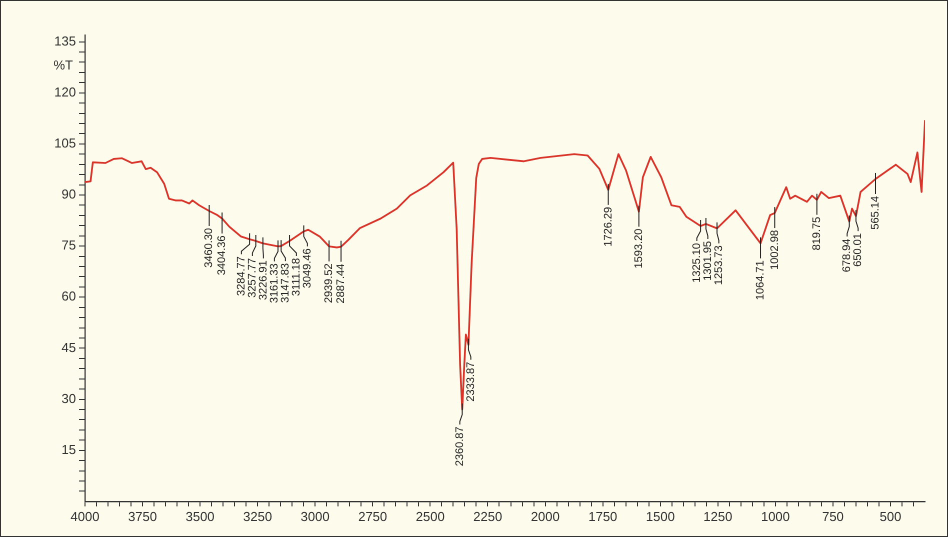 The height and width of the screenshot is (537, 948). Describe the element at coordinates (487, 516) in the screenshot. I see `x-tick-label: 2250` at that location.